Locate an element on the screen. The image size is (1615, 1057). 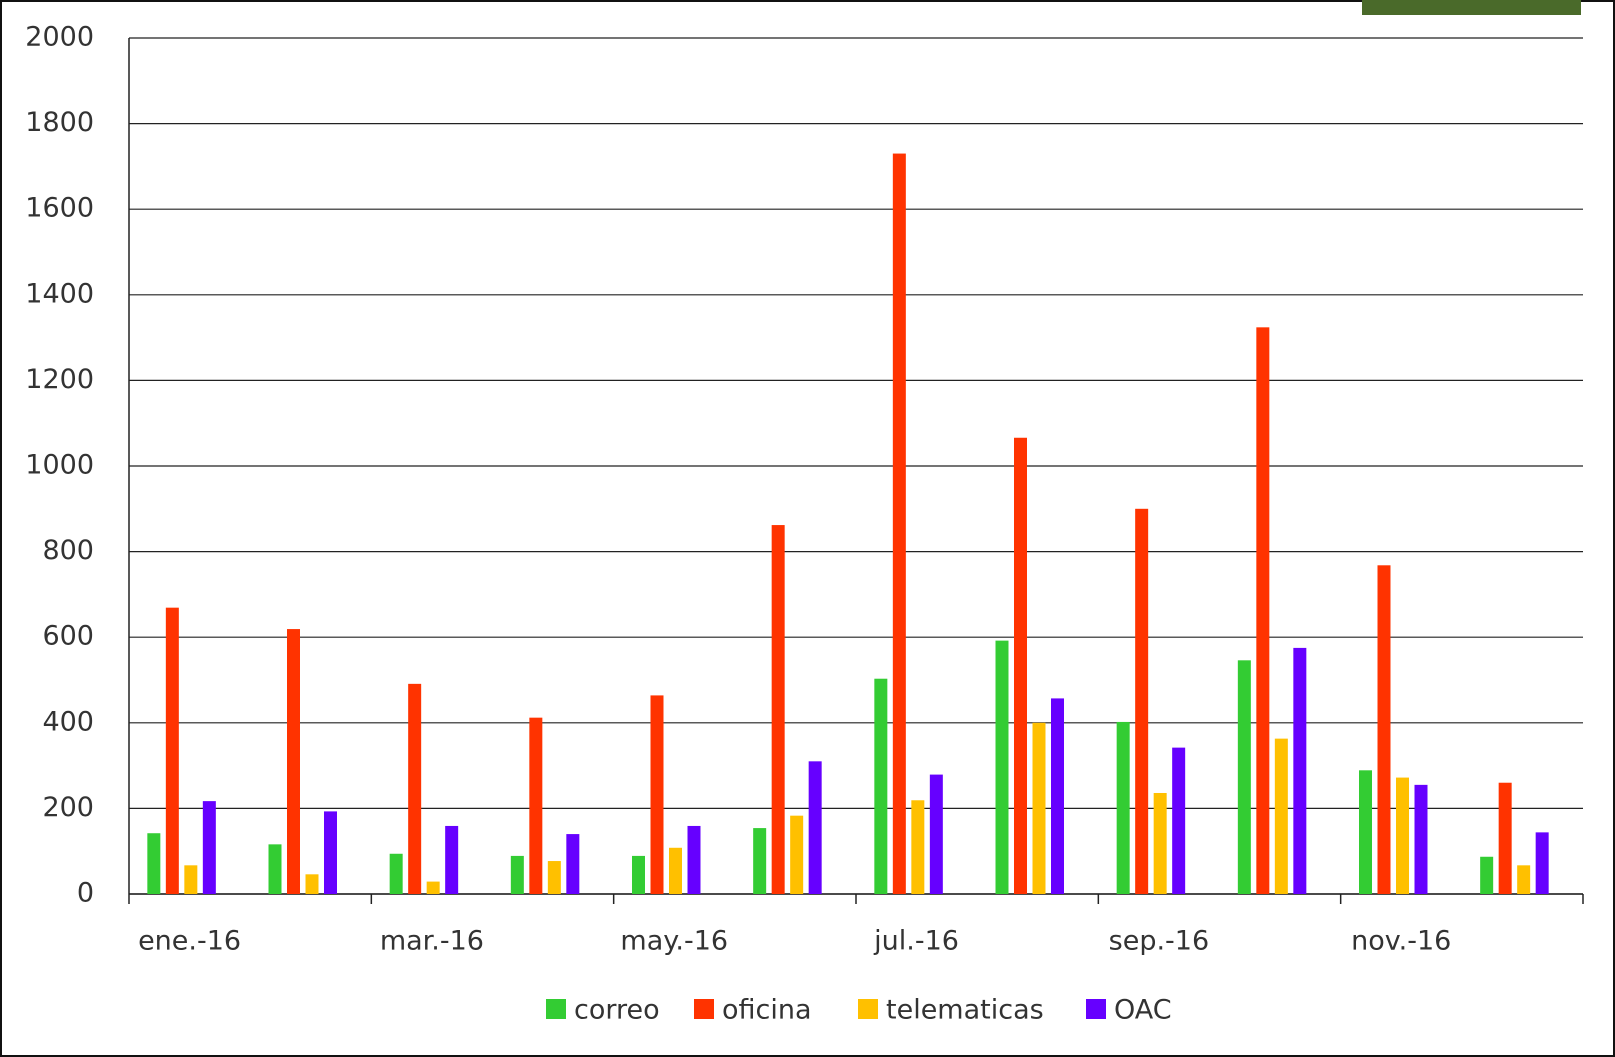
x-tick-label: sep.-16 is located at coordinates (1159, 941).